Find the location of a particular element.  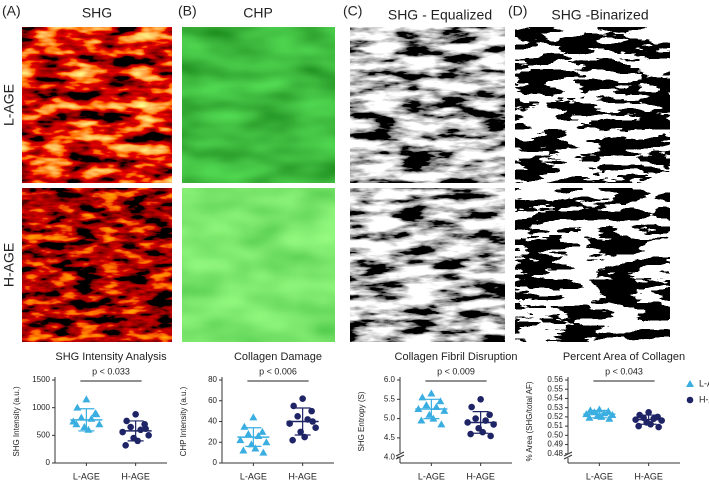

chart-title: Collagen Fibril Disruption is located at coordinates (456, 357).